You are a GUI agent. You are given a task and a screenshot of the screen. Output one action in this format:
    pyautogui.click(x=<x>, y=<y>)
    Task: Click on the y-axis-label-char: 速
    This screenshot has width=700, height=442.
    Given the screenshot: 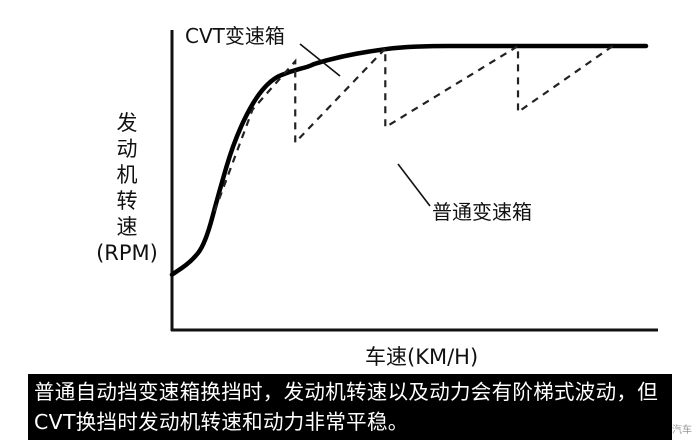 What is the action you would take?
    pyautogui.click(x=127, y=227)
    